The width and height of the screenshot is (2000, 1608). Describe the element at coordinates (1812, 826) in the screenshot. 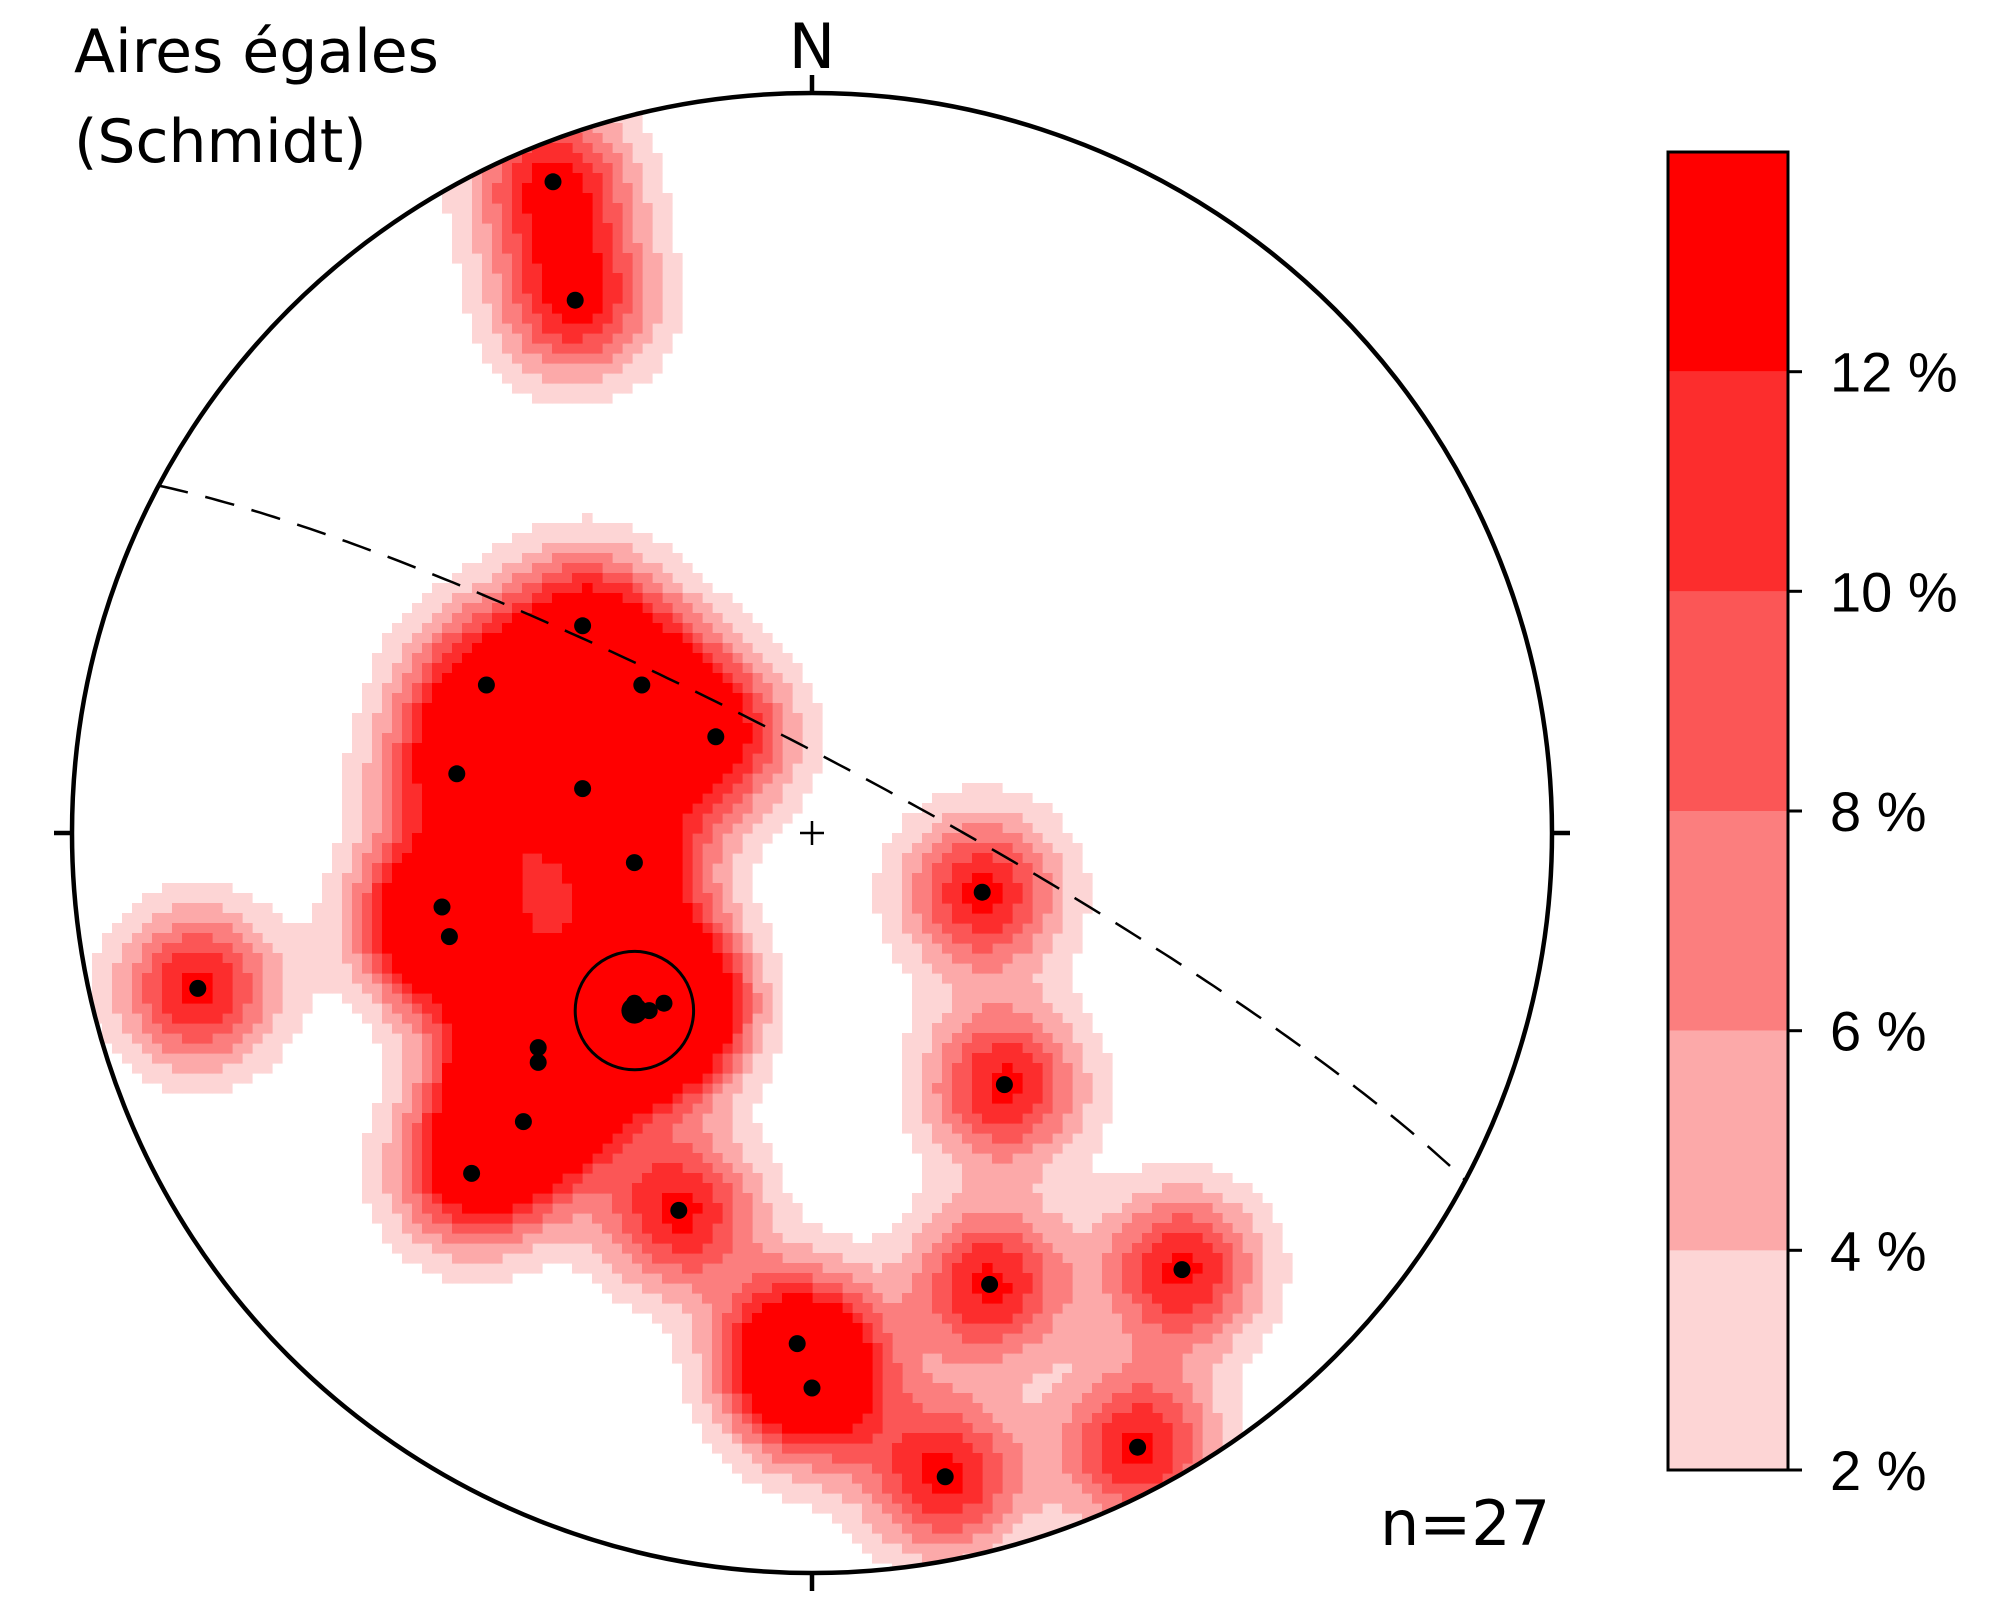

I see `colorbar: 2 % 4 % 6 % 8 % 10 % 12 %` at that location.